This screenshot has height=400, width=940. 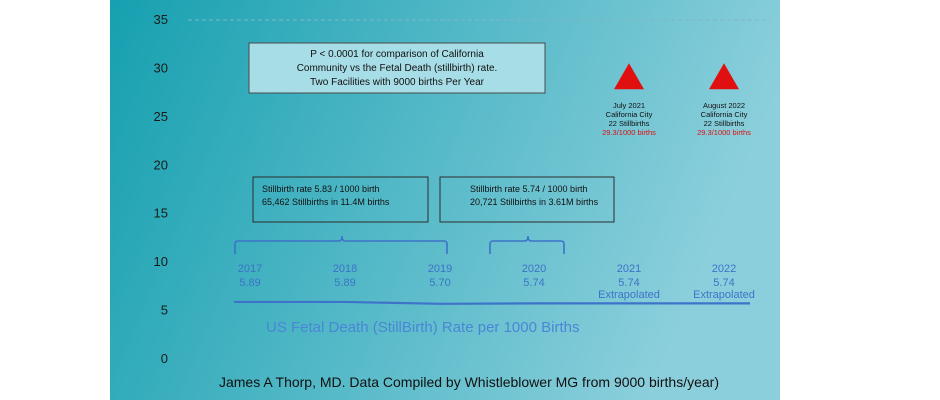 What do you see at coordinates (326, 202) in the screenshot?
I see `group-box-1-line-2: 65,462 Stillbirths in 11.4M births` at bounding box center [326, 202].